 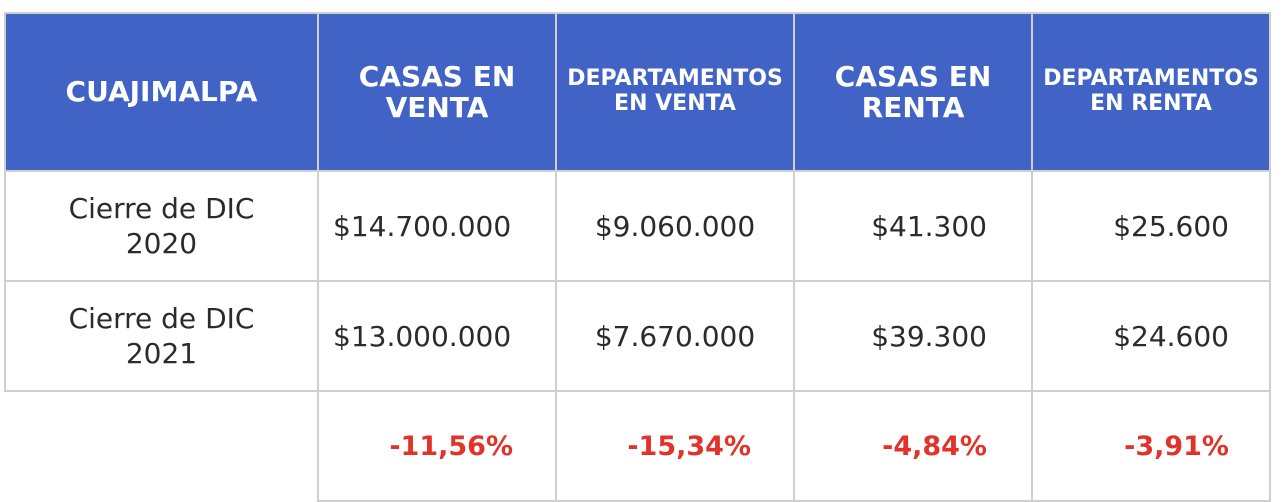 I want to click on cell-departamentos-renta: $24.600, so click(x=1151, y=336).